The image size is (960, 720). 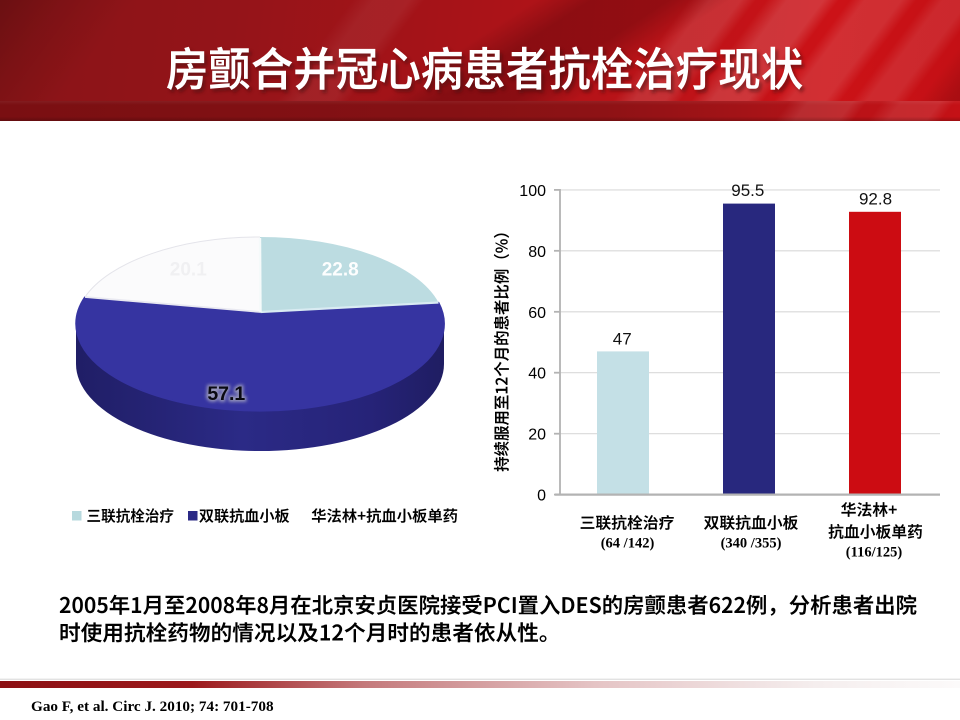 What do you see at coordinates (340, 270) in the screenshot?
I see `svg-text: 22.8` at bounding box center [340, 270].